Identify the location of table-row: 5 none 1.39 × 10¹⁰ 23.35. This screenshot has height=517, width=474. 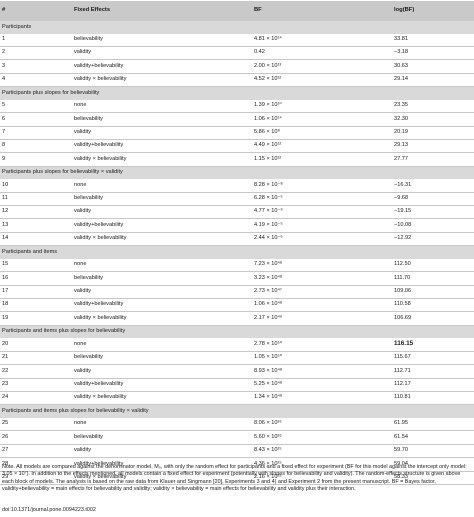
(237, 106).